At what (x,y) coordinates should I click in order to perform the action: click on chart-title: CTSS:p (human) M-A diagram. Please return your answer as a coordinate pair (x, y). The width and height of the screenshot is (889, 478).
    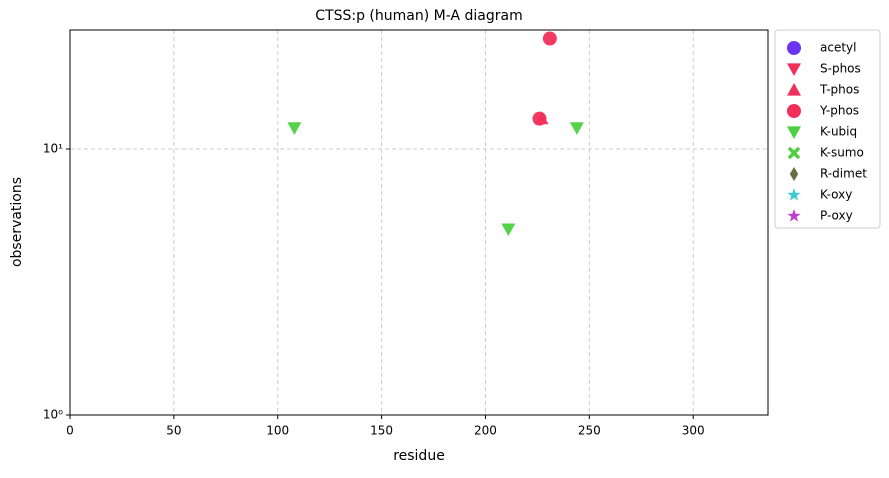
    Looking at the image, I should click on (418, 16).